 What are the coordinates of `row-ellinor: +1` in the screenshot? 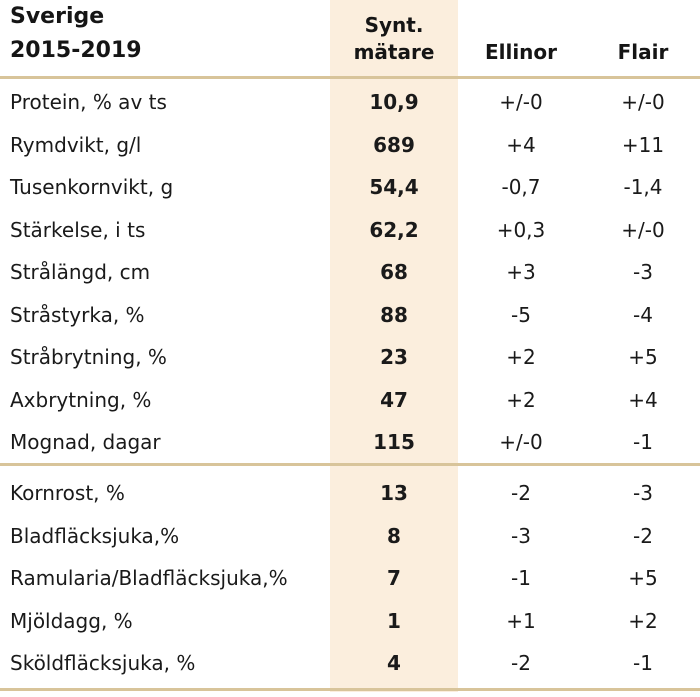 It's located at (521, 620).